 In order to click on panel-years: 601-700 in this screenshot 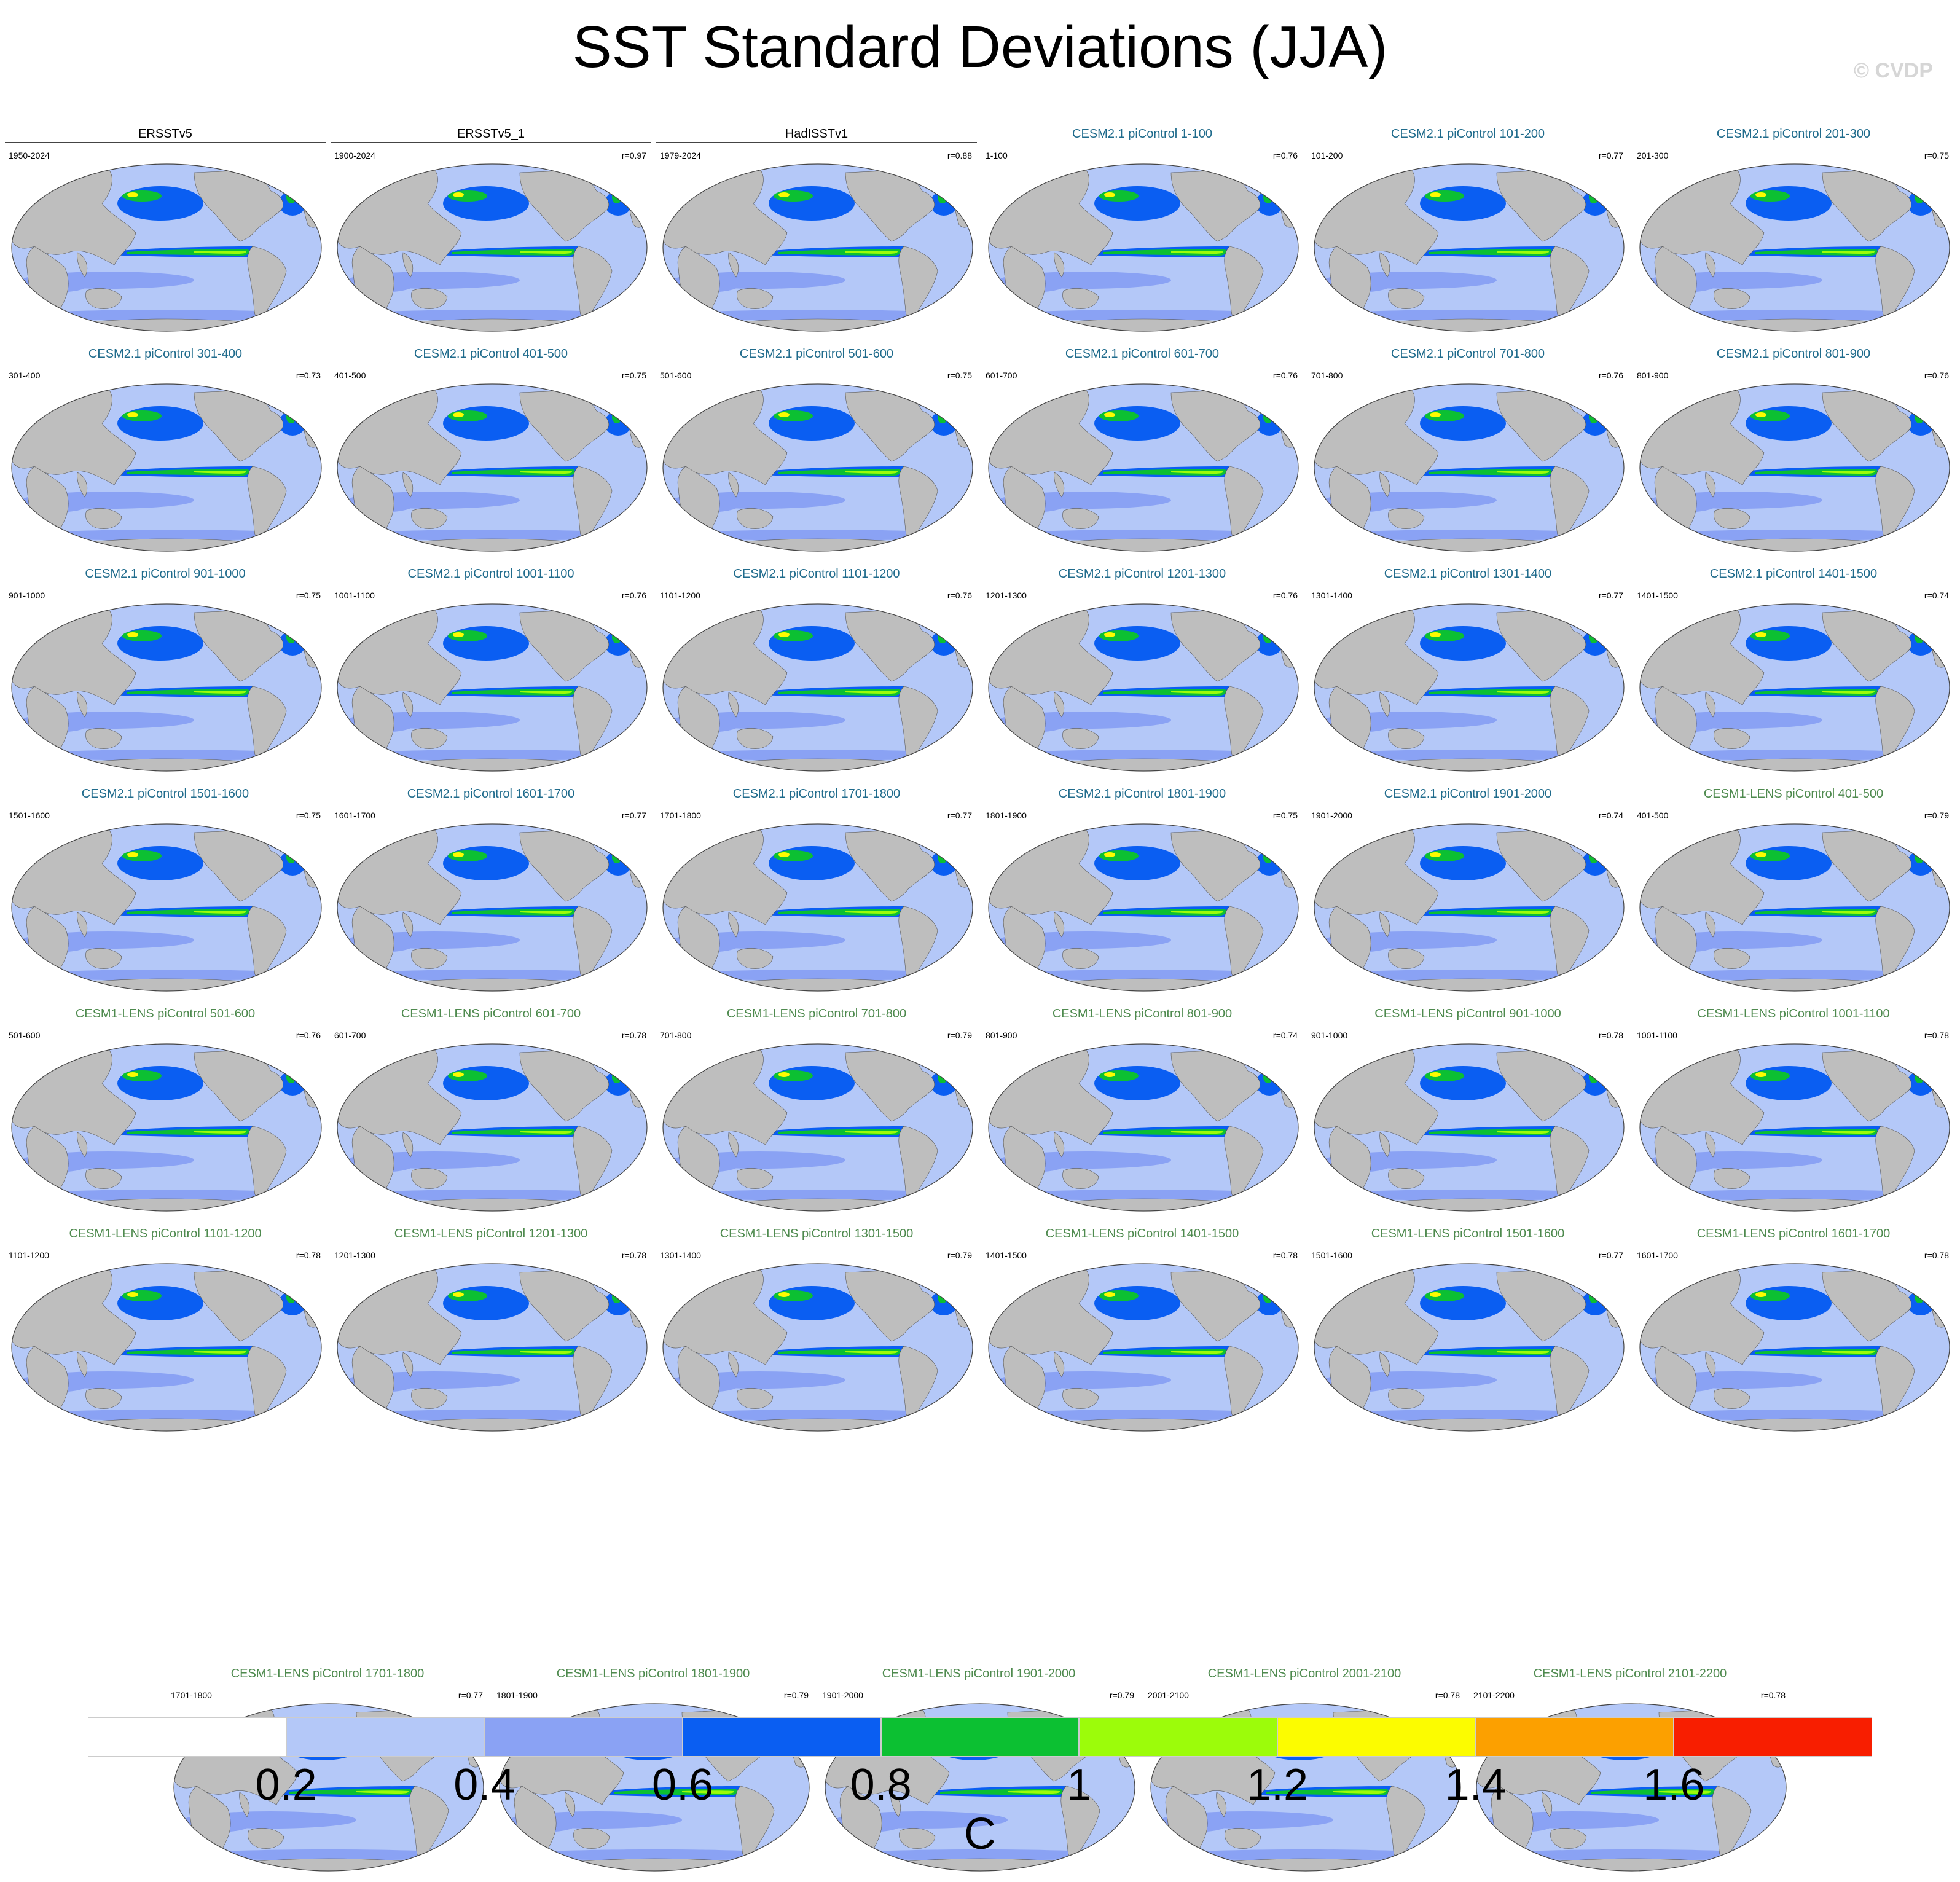, I will do `click(1002, 375)`.